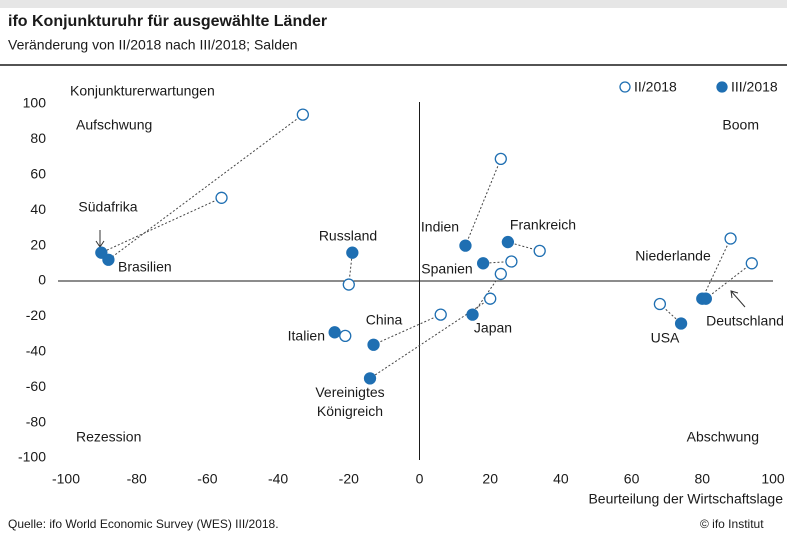 Image resolution: width=787 pixels, height=534 pixels. I want to click on x-tick-label: -20, so click(349, 479).